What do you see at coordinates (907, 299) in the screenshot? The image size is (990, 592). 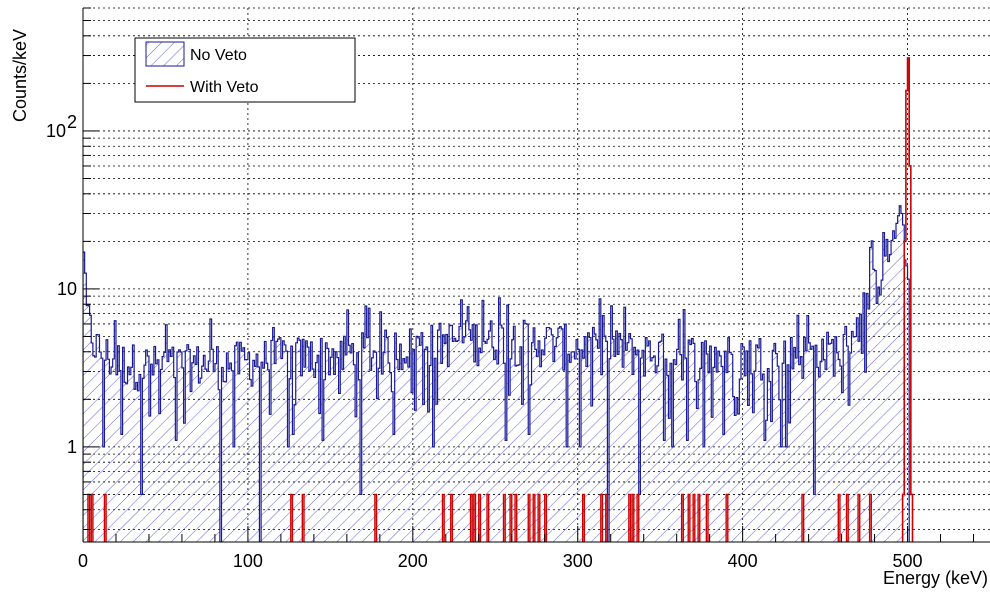 I see `series-with-veto-peak` at bounding box center [907, 299].